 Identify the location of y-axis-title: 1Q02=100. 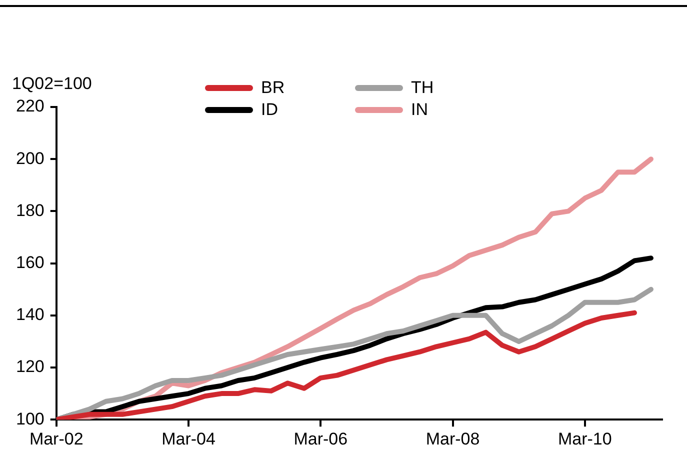
(52, 84).